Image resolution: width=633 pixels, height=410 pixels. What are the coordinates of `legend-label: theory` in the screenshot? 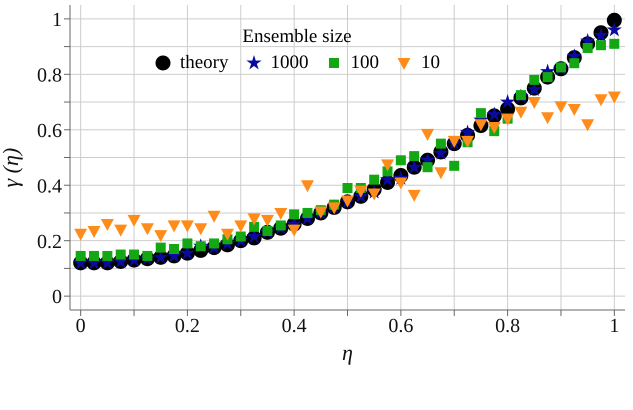 It's located at (204, 63).